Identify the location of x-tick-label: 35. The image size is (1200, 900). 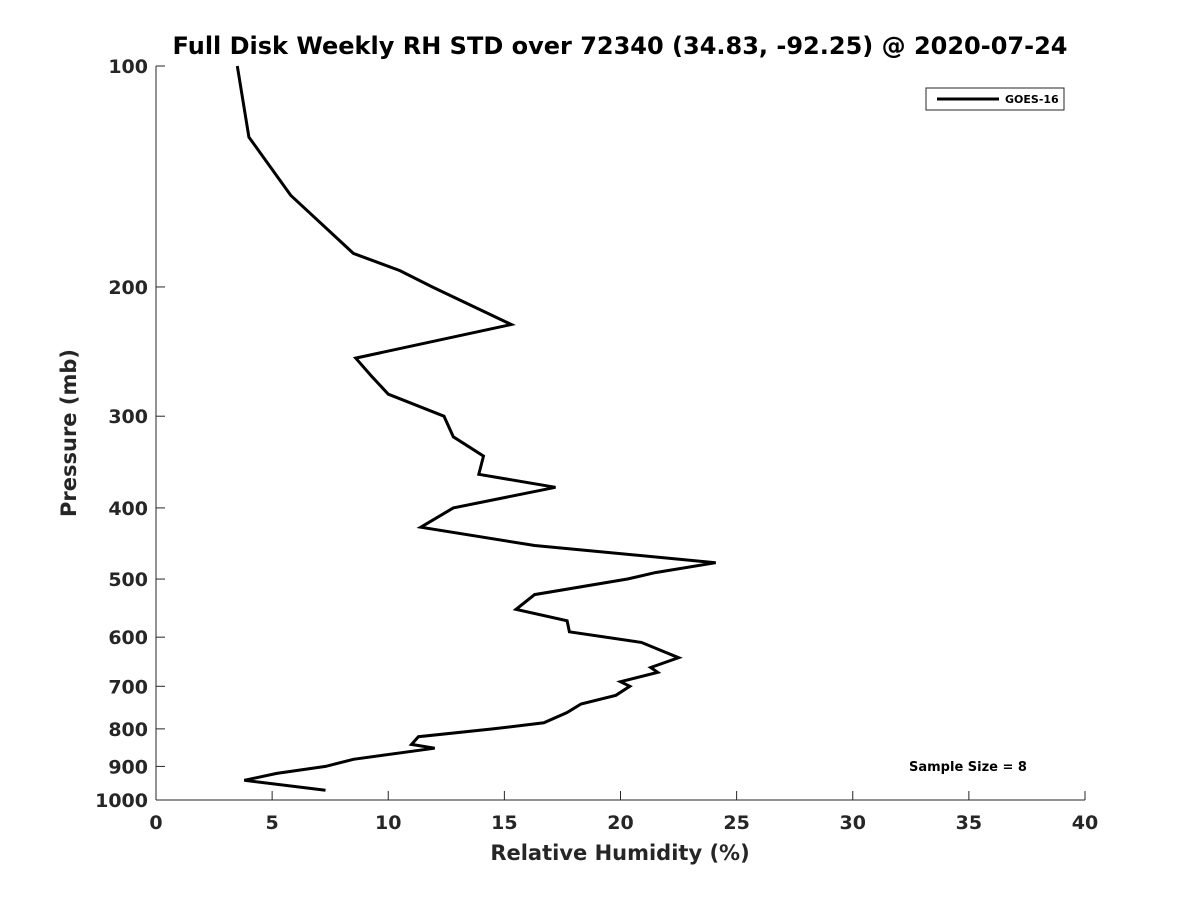
(969, 823).